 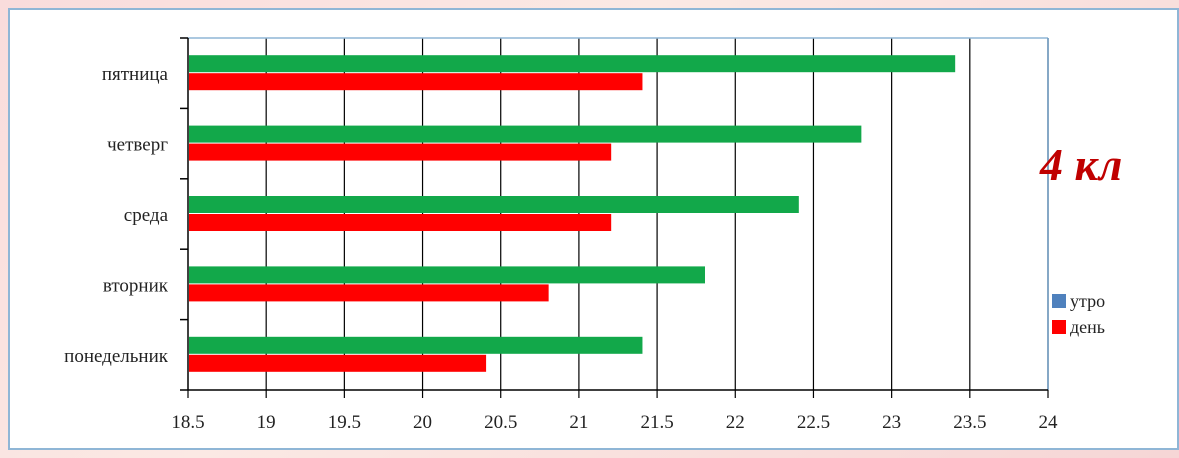 What do you see at coordinates (416, 82) in the screenshot?
I see `bar-день-4` at bounding box center [416, 82].